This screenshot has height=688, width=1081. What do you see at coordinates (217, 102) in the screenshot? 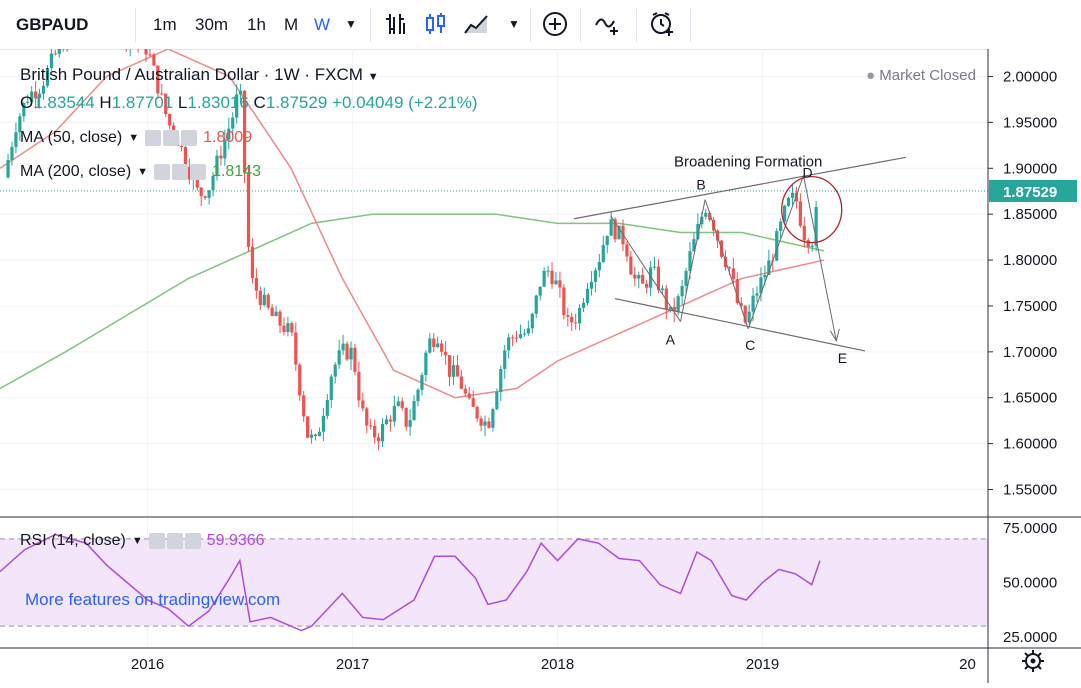
I see `low-value: 1.83016` at bounding box center [217, 102].